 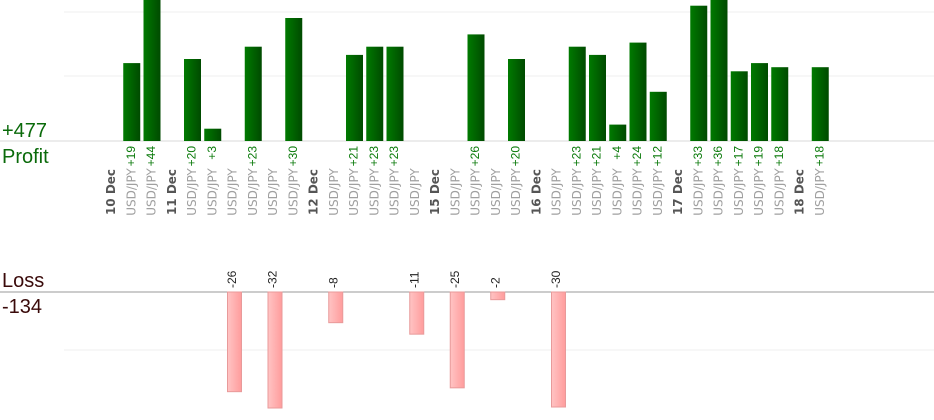 I want to click on loss-value-label: -2, so click(x=495, y=282).